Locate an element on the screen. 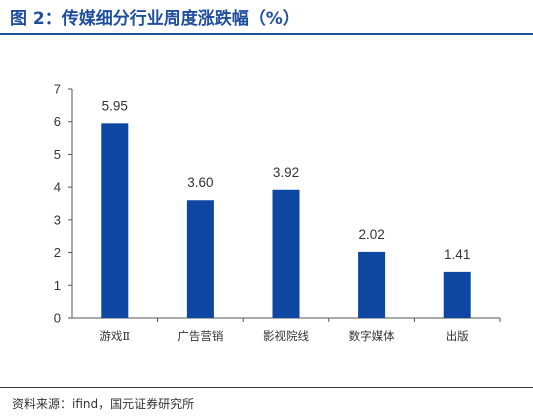 The height and width of the screenshot is (417, 533). source-rule is located at coordinates (266, 387).